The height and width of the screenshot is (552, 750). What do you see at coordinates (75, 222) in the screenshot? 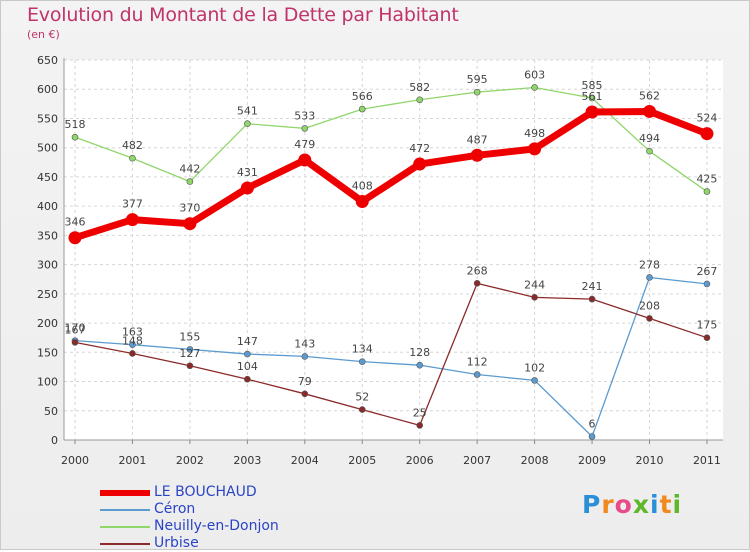
I see `data-label-le-bouchaud: 346` at bounding box center [75, 222].